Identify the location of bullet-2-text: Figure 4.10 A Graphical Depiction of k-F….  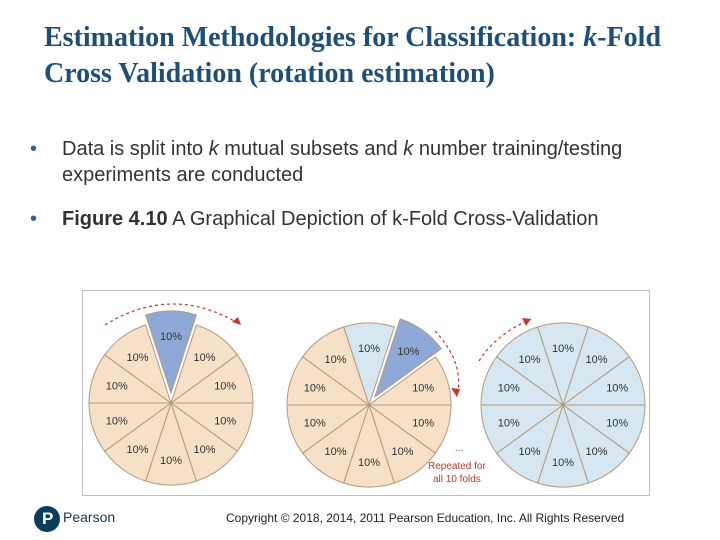
(330, 219).